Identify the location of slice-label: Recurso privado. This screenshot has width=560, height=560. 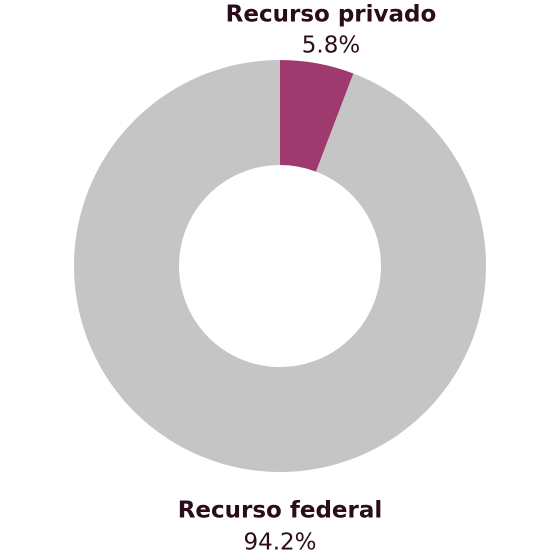
(331, 15).